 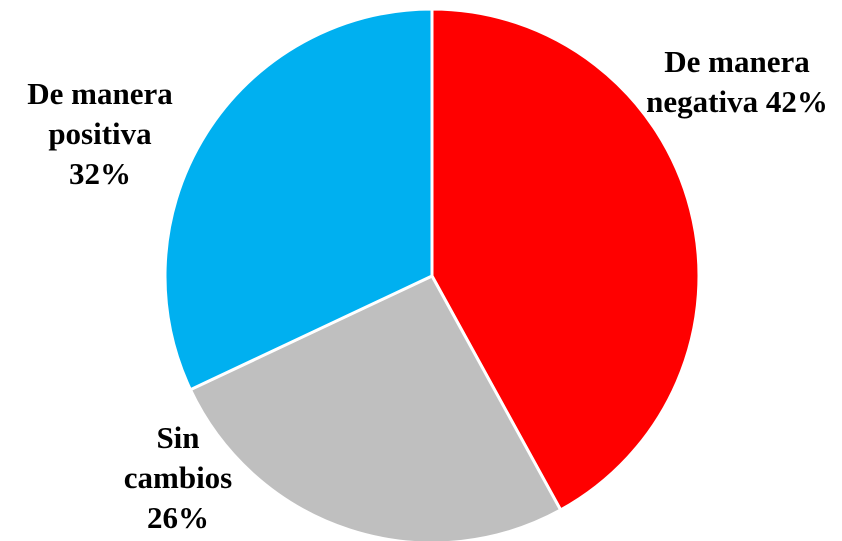 What do you see at coordinates (178, 517) in the screenshot?
I see `slice-label-line: 26%` at bounding box center [178, 517].